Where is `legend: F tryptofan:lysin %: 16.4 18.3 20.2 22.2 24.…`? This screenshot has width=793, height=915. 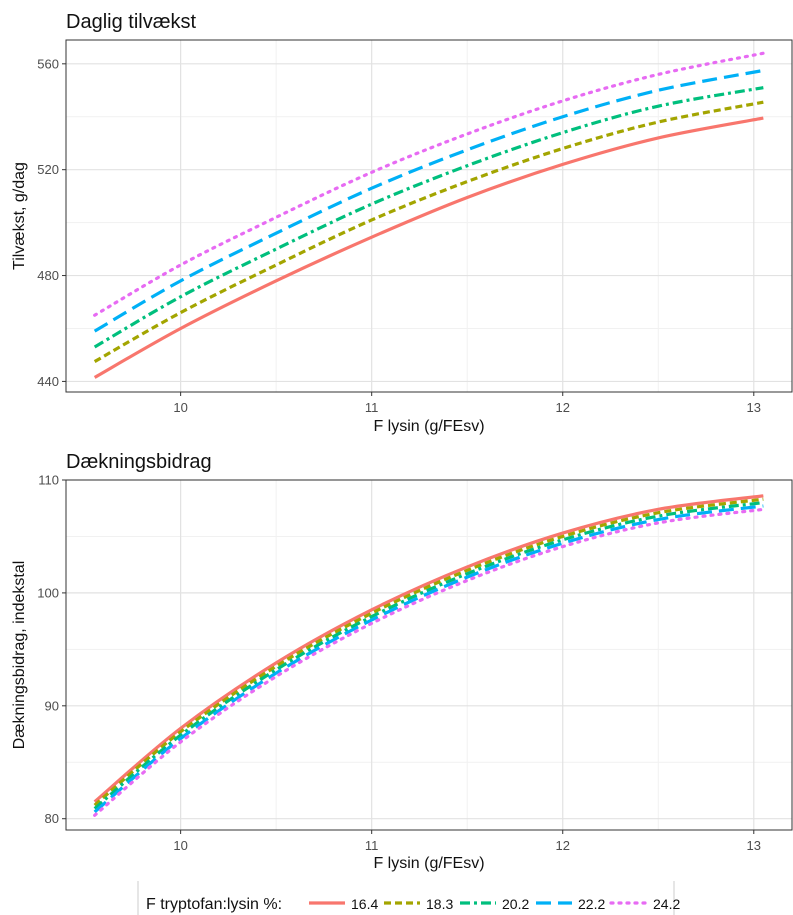 legend: F tryptofan:lysin %: 16.4 18.3 20.2 22.2 24.… is located at coordinates (408, 898).